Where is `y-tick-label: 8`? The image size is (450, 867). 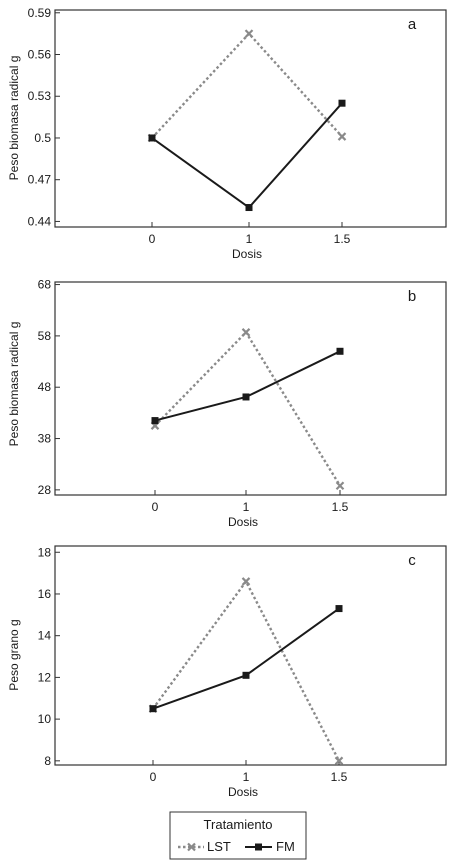
y-tick-label: 8 is located at coordinates (47, 761).